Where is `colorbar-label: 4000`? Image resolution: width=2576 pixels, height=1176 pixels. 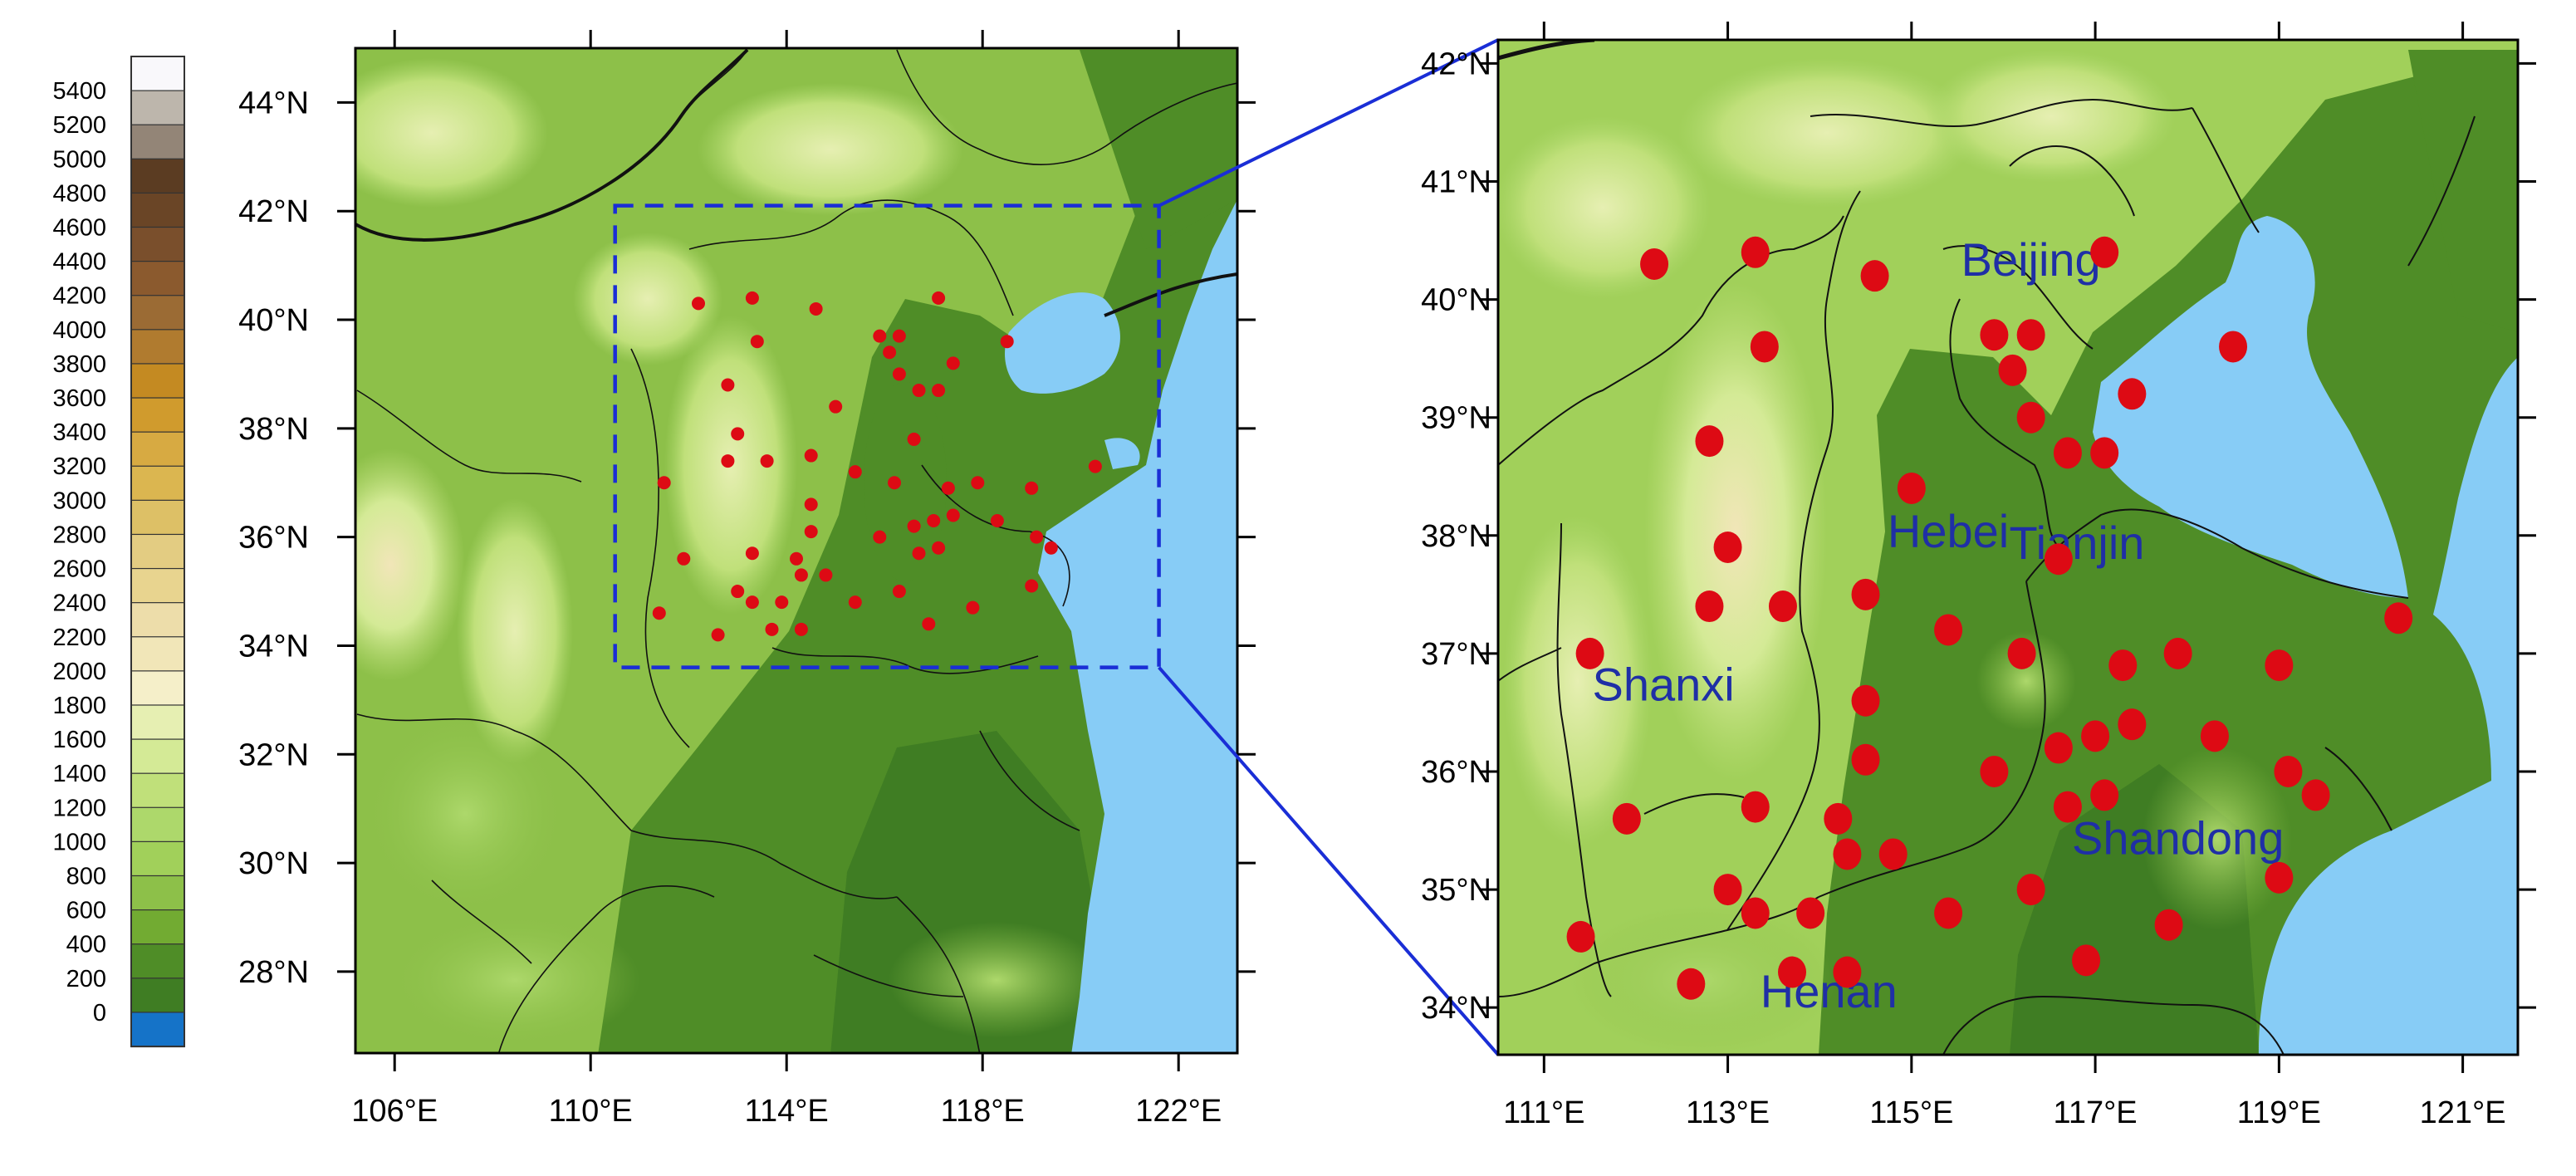 colorbar-label: 4000 is located at coordinates (79, 330).